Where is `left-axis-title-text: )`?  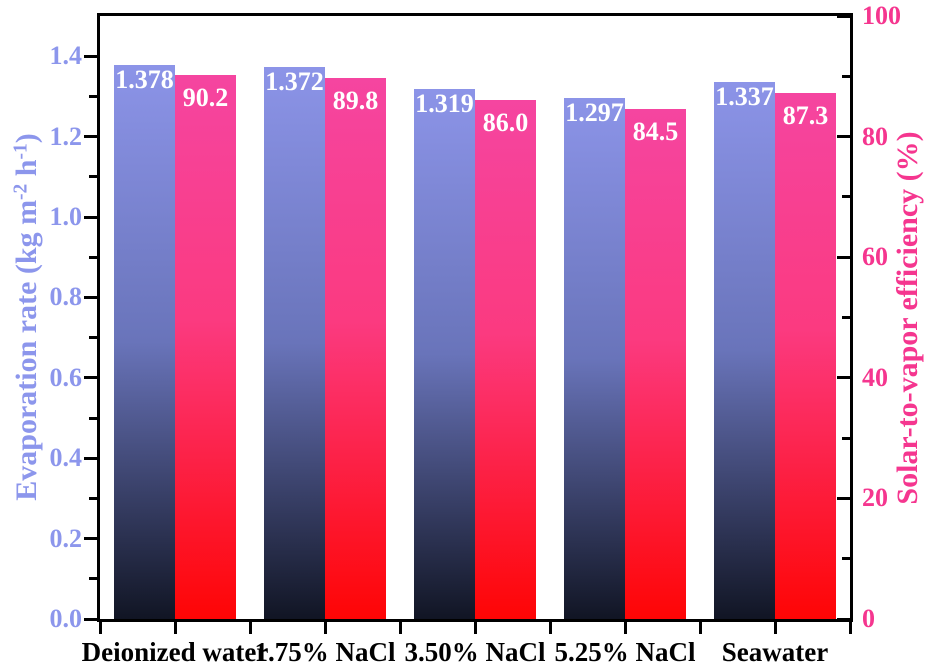 left-axis-title-text: ) is located at coordinates (26, 138).